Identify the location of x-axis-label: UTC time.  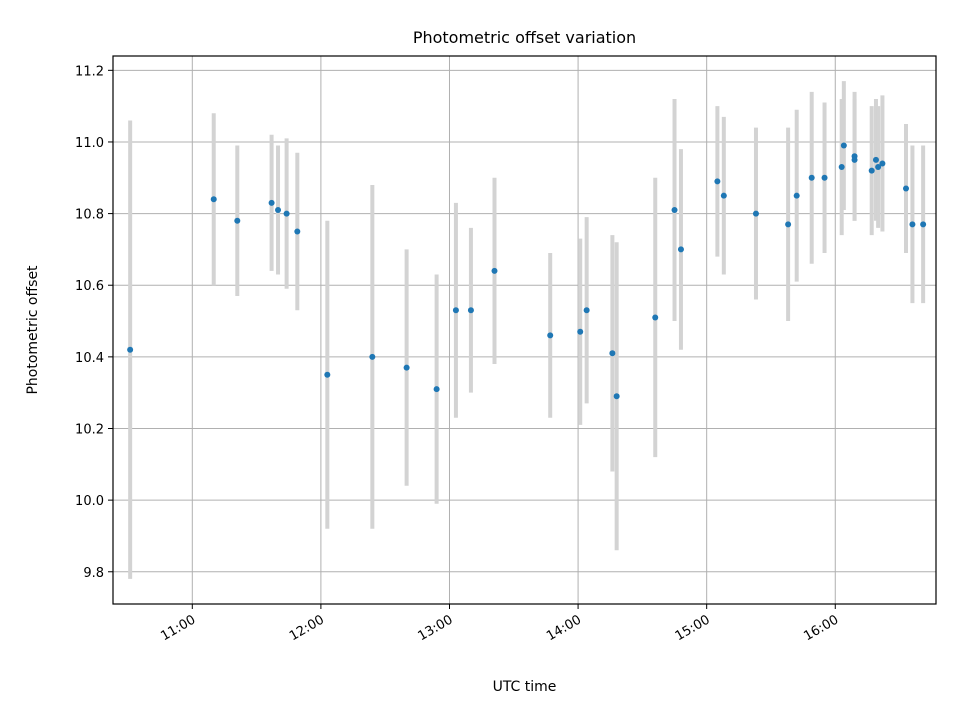
(525, 687).